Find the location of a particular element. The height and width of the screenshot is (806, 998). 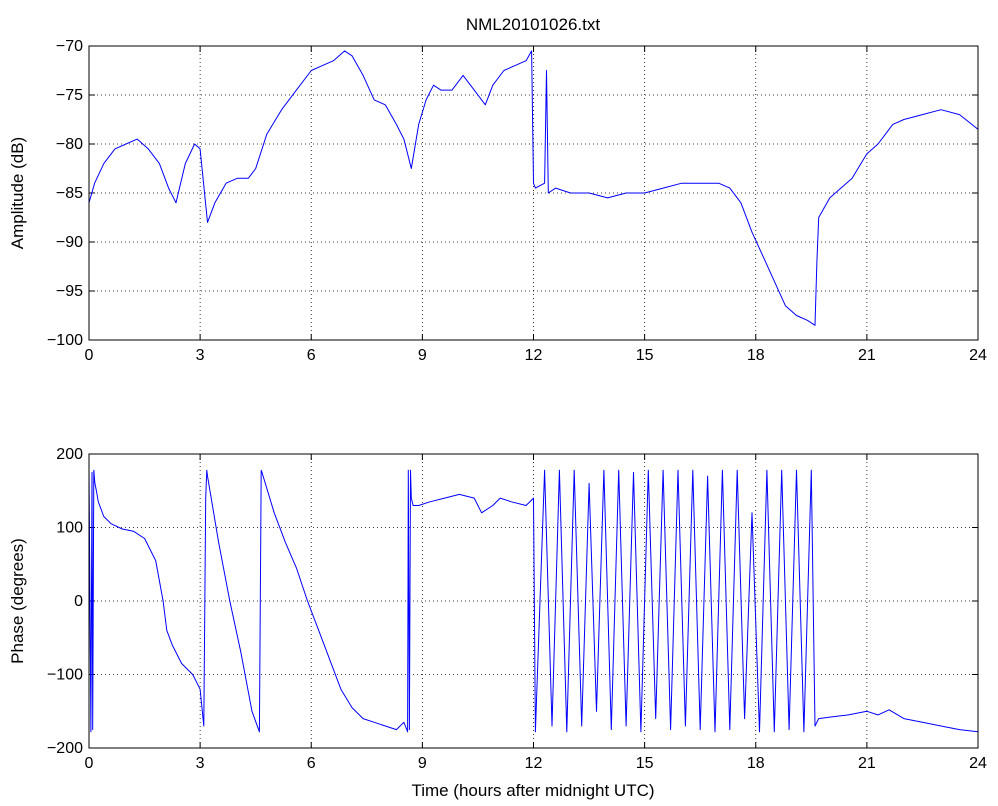

amplitude-y-tick-label: −100 is located at coordinates (65, 340).